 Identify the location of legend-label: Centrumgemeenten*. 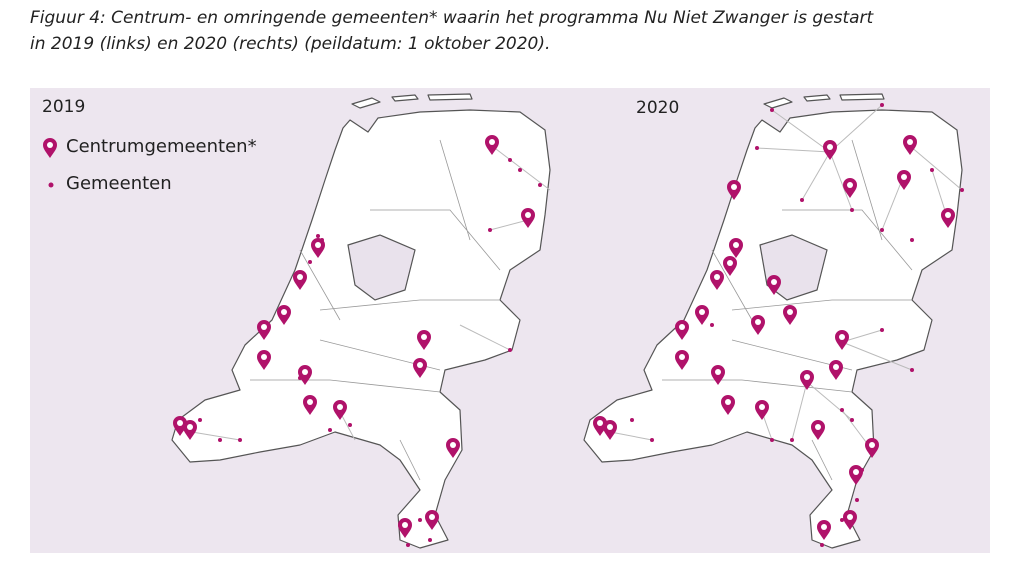
(161, 146).